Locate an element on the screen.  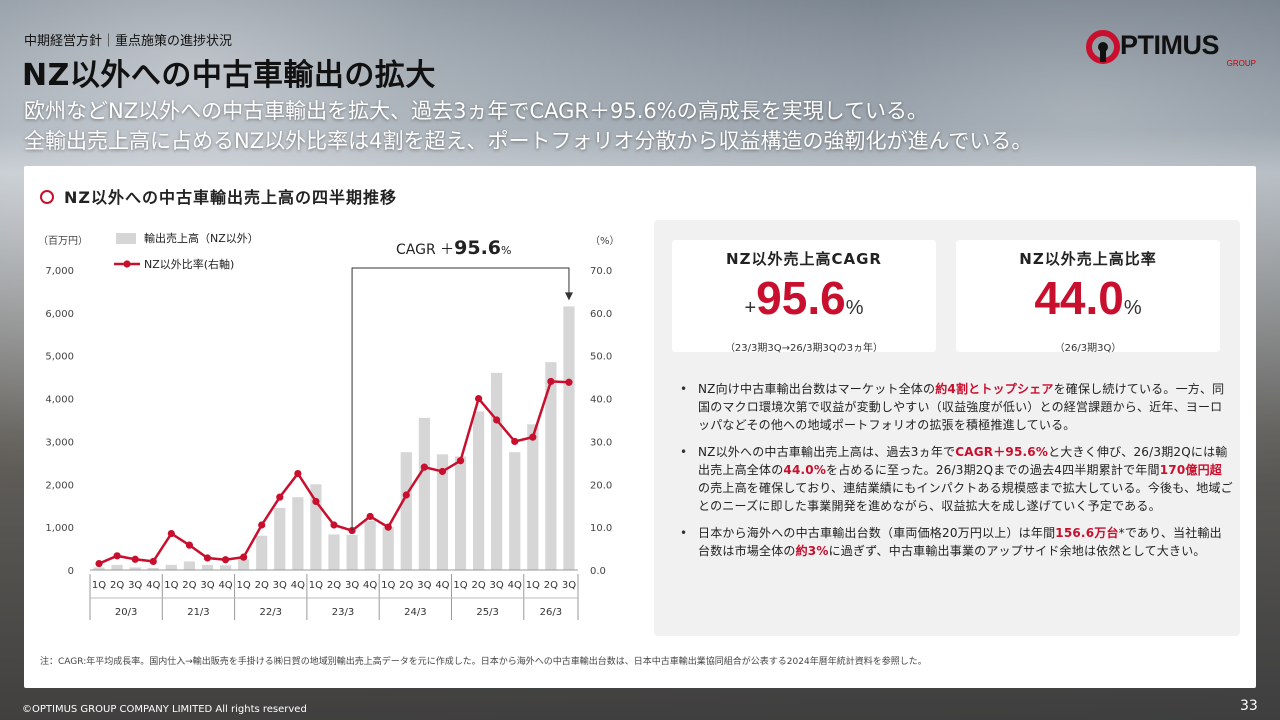
kpi-prefix: + is located at coordinates (750, 308).